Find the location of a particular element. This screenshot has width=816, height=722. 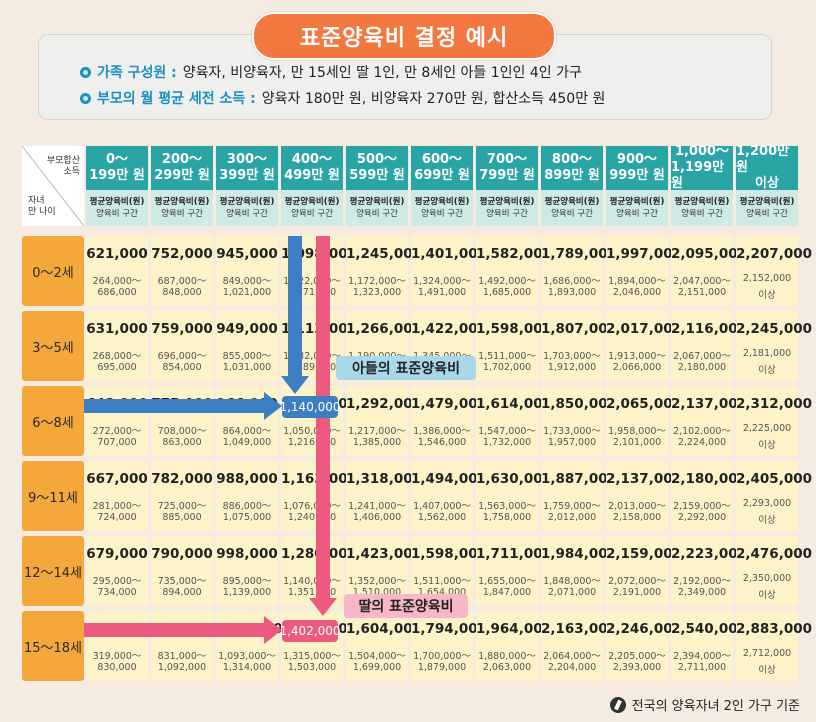

range-start: 1,386,000～ is located at coordinates (442, 431).